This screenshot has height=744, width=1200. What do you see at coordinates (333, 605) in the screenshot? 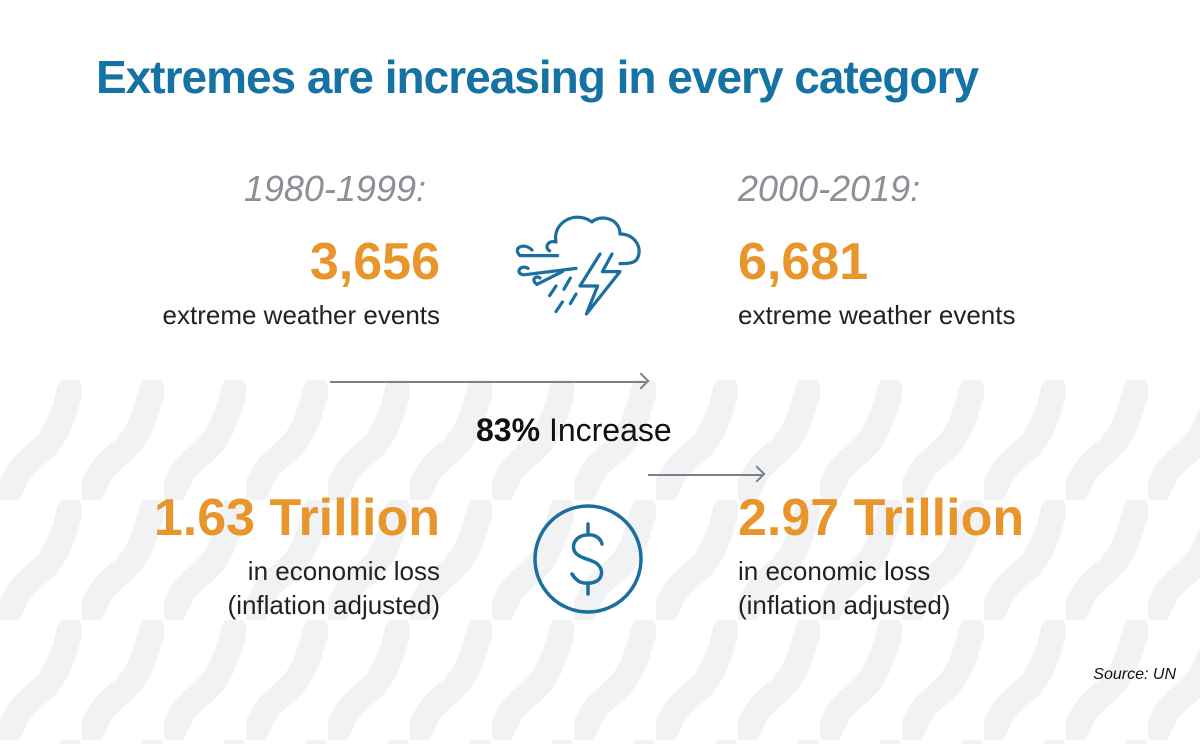
I see `left-loss-label-2: (inflation adjusted)` at bounding box center [333, 605].